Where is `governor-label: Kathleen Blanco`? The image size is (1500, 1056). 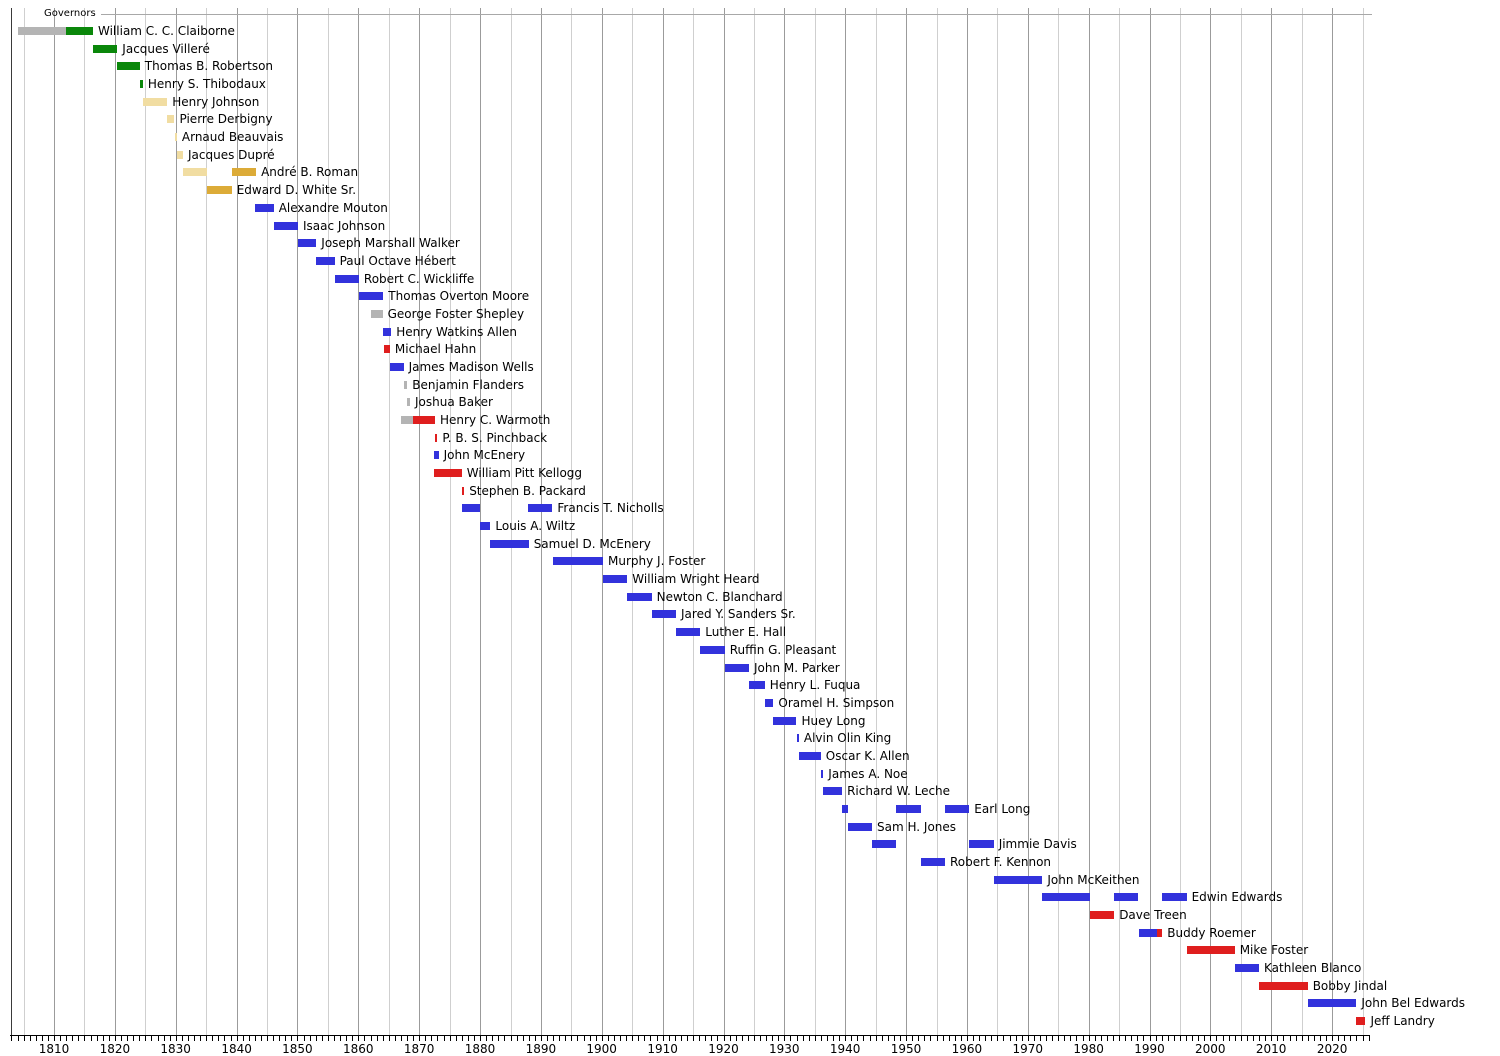 governor-label: Kathleen Blanco is located at coordinates (1313, 968).